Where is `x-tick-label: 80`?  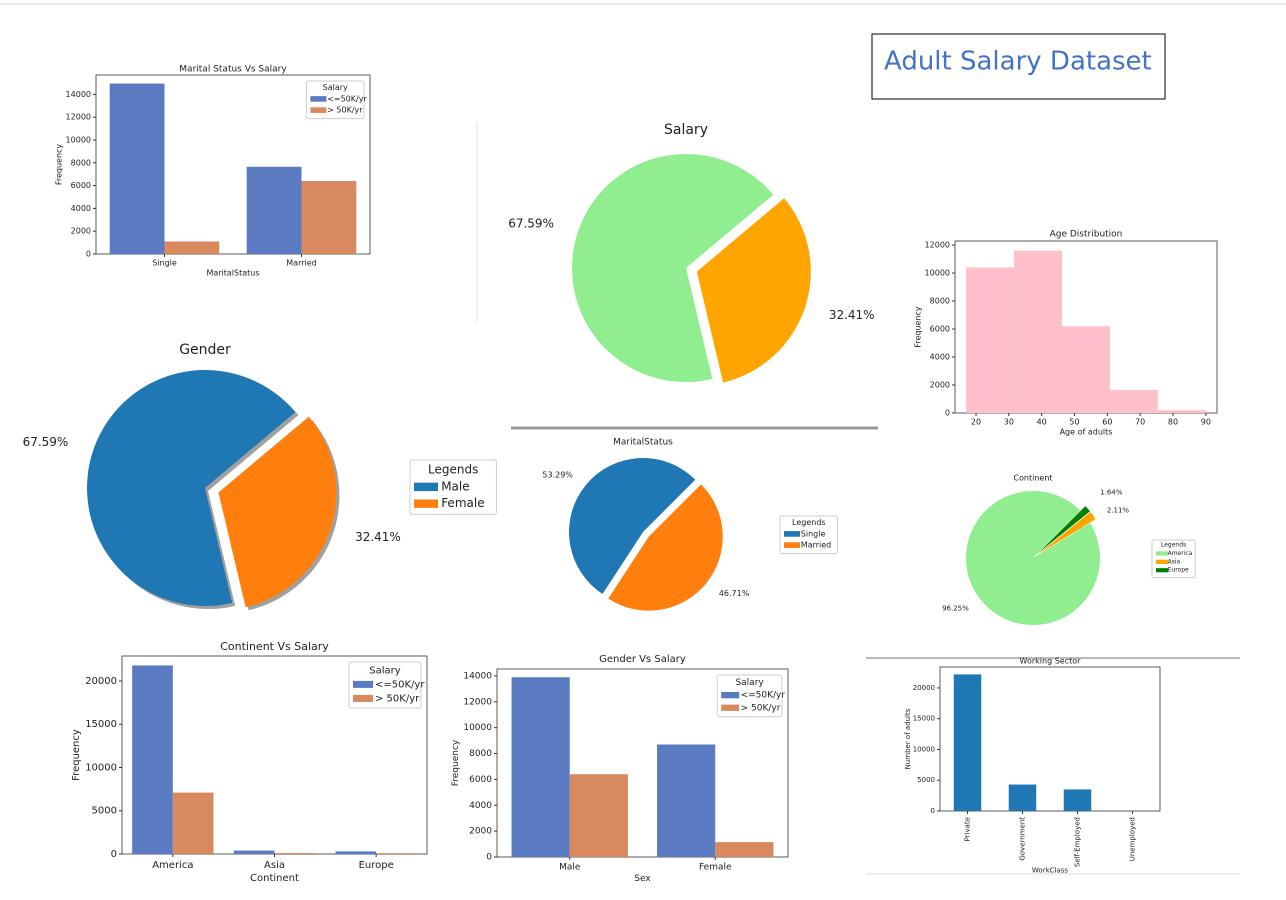 x-tick-label: 80 is located at coordinates (1173, 421).